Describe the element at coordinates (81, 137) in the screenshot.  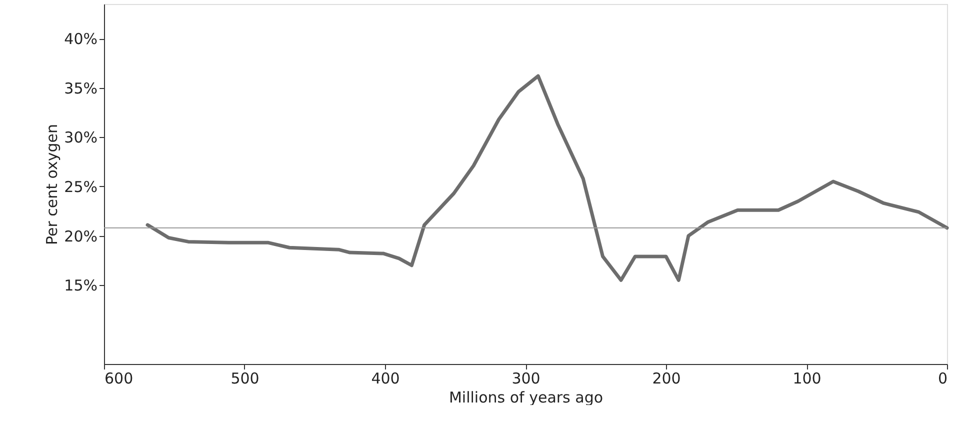
I see `y-tick-label: 30%` at that location.